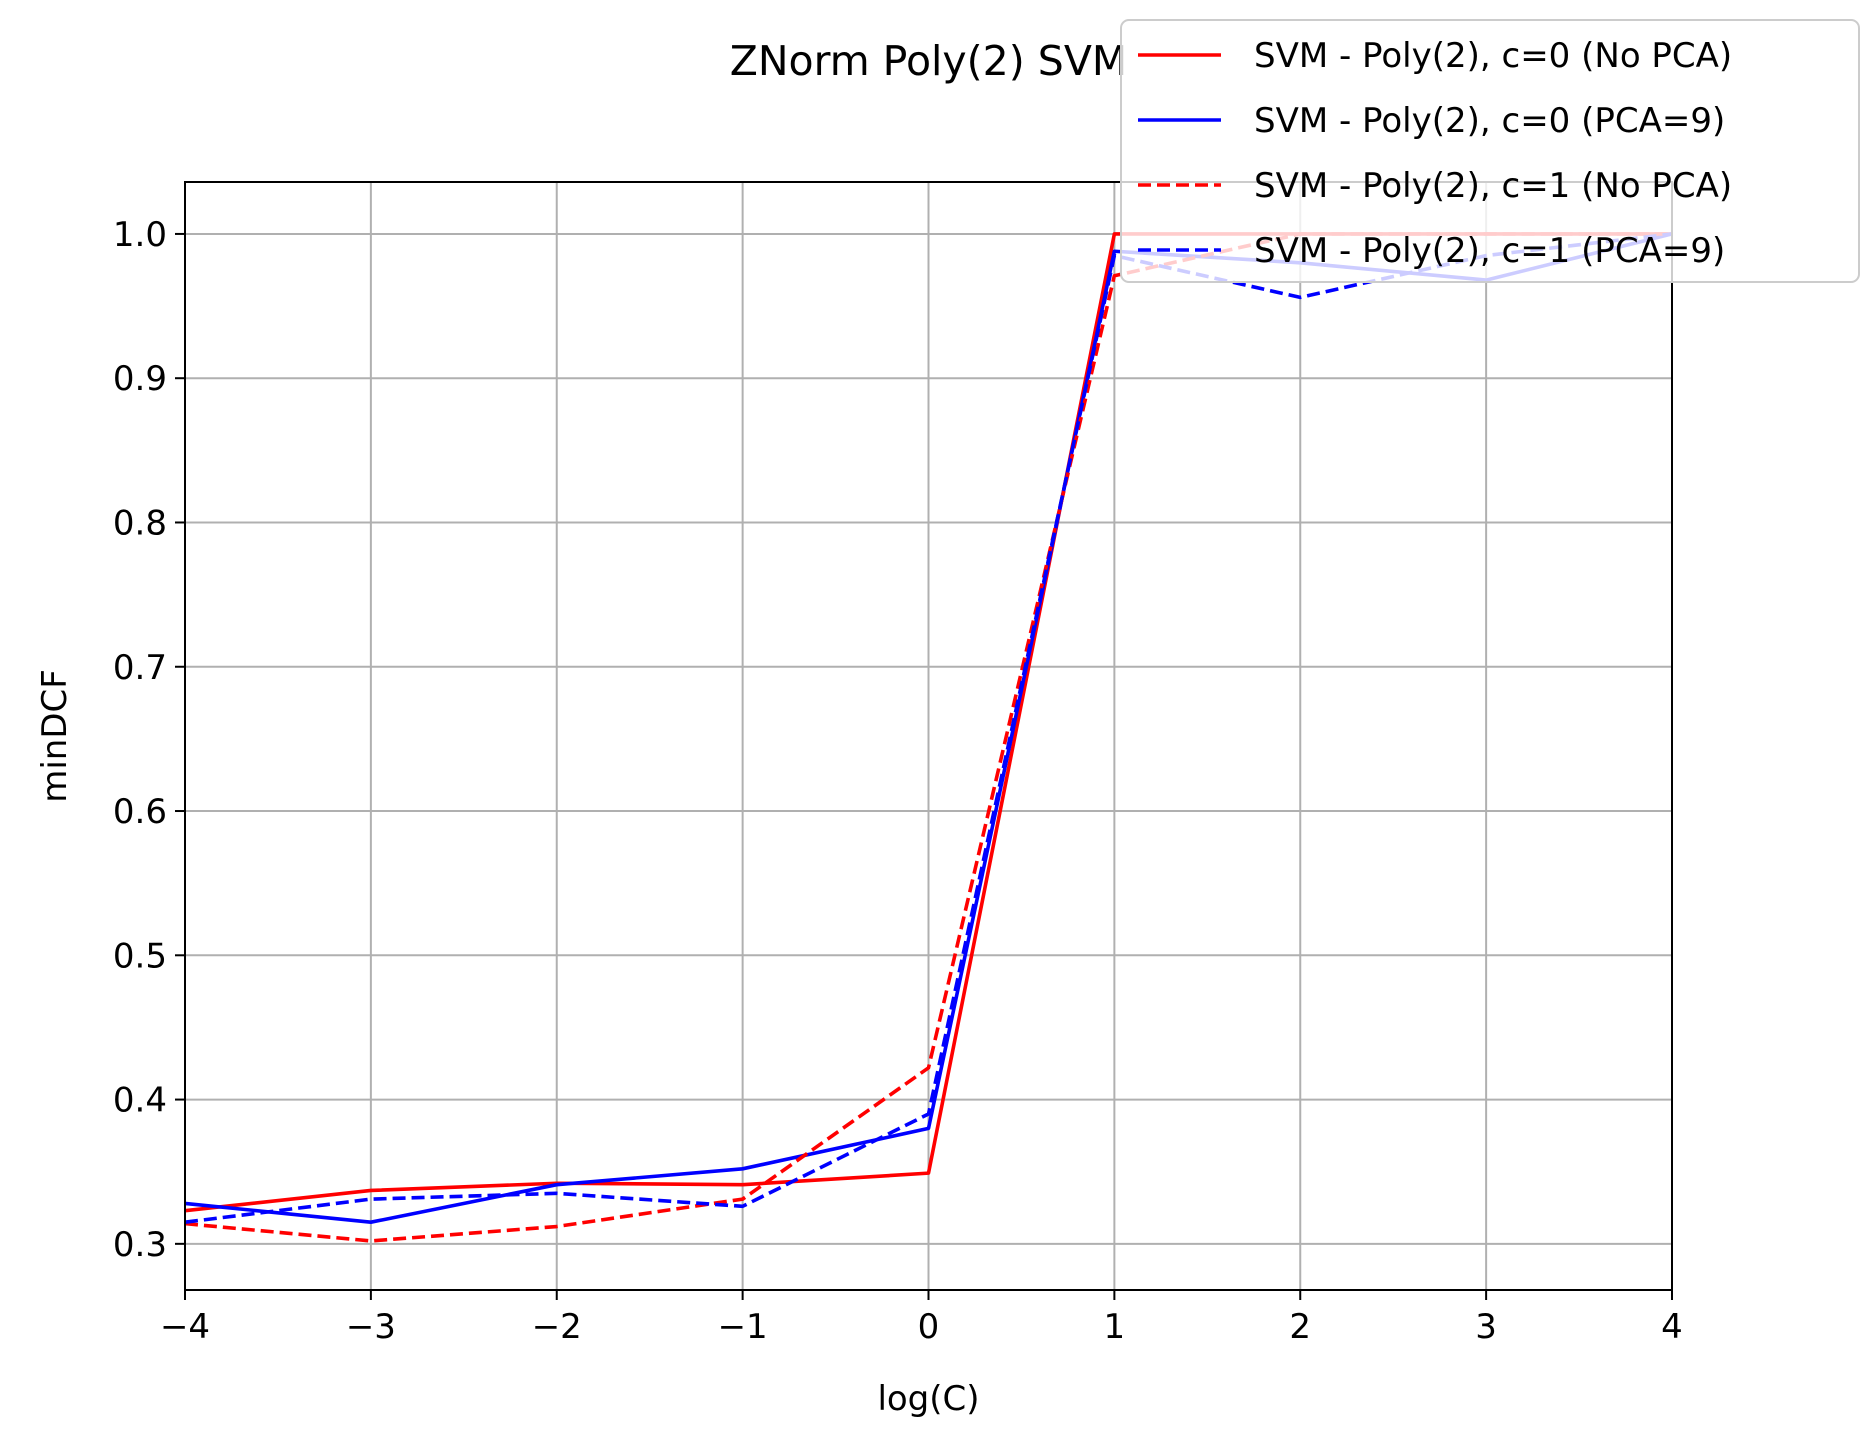 Image resolution: width=1873 pixels, height=1450 pixels. Describe the element at coordinates (1115, 1327) in the screenshot. I see `x-tick-label: 1` at that location.